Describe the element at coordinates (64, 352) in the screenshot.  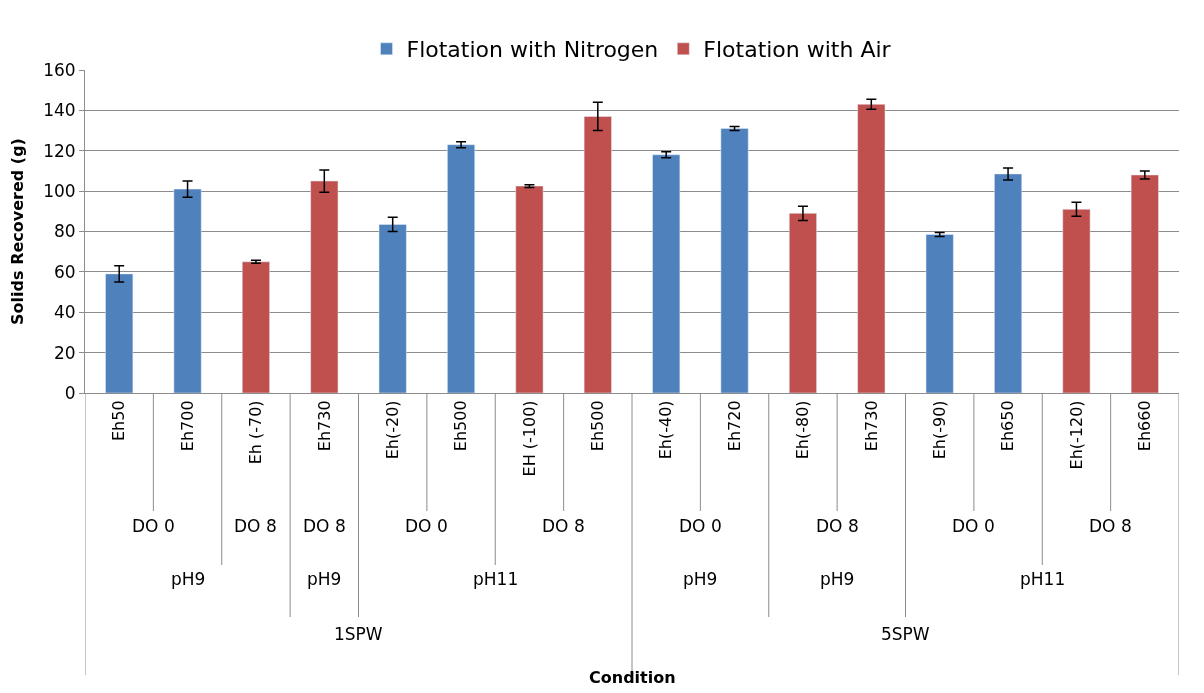
I see `y-tick-label: 20` at that location.